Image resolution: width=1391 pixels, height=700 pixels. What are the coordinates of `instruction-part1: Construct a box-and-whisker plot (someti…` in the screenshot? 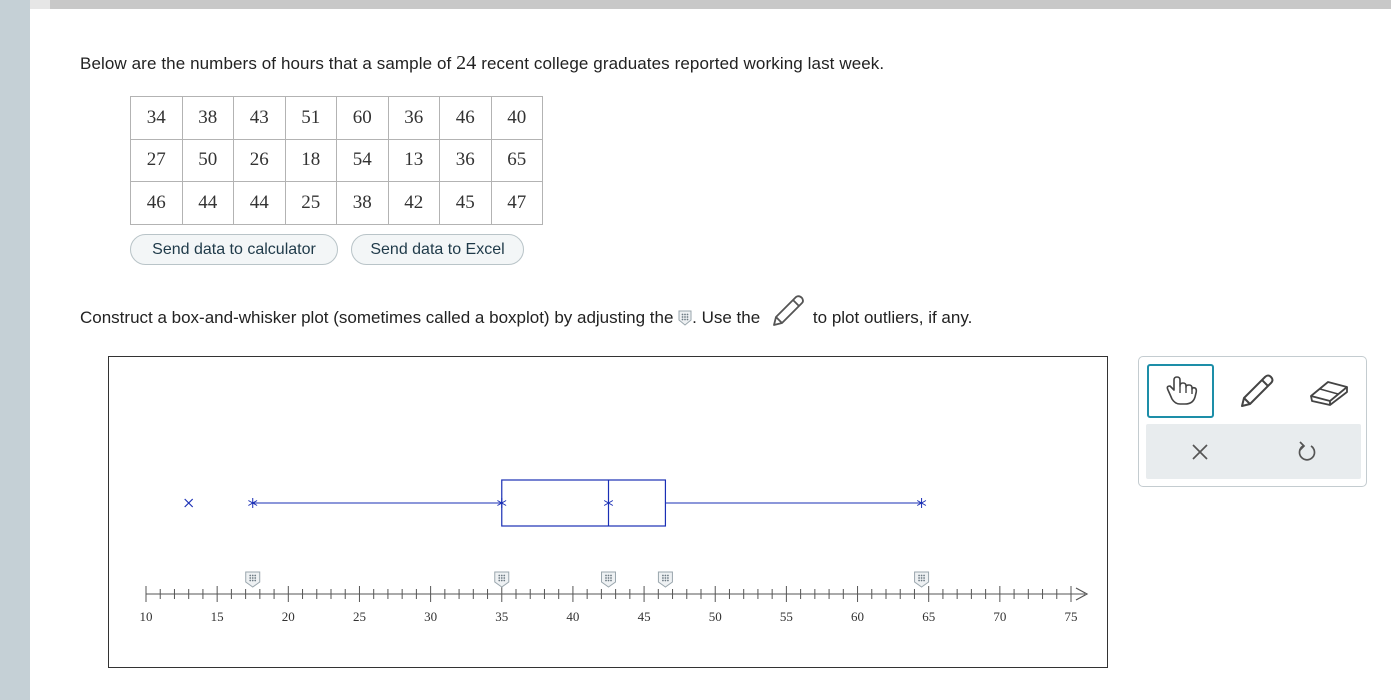 It's located at (377, 317).